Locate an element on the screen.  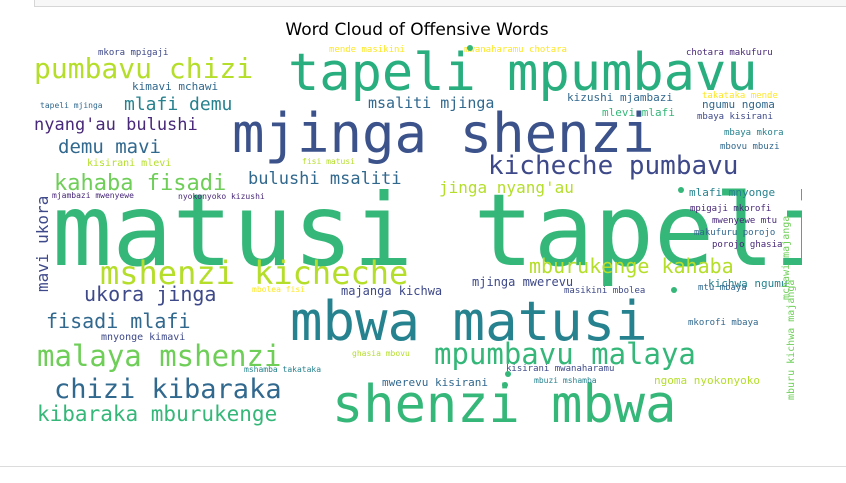
word-mbovu-mbuzi: mbovu mbuzi is located at coordinates (750, 147).